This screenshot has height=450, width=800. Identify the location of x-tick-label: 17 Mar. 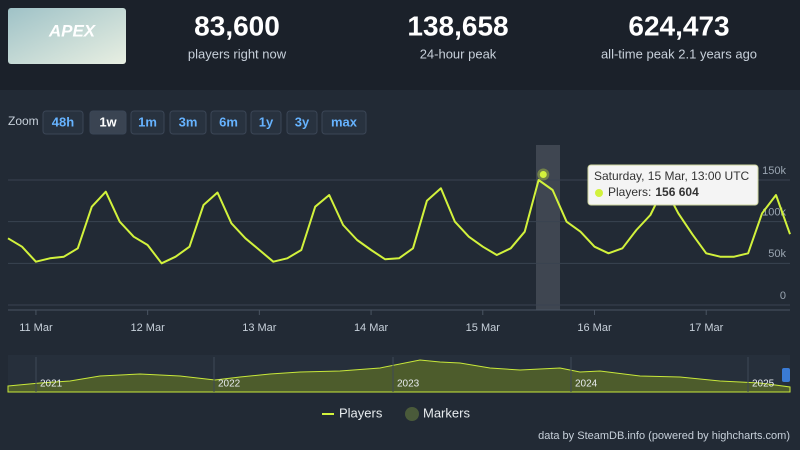
(706, 328).